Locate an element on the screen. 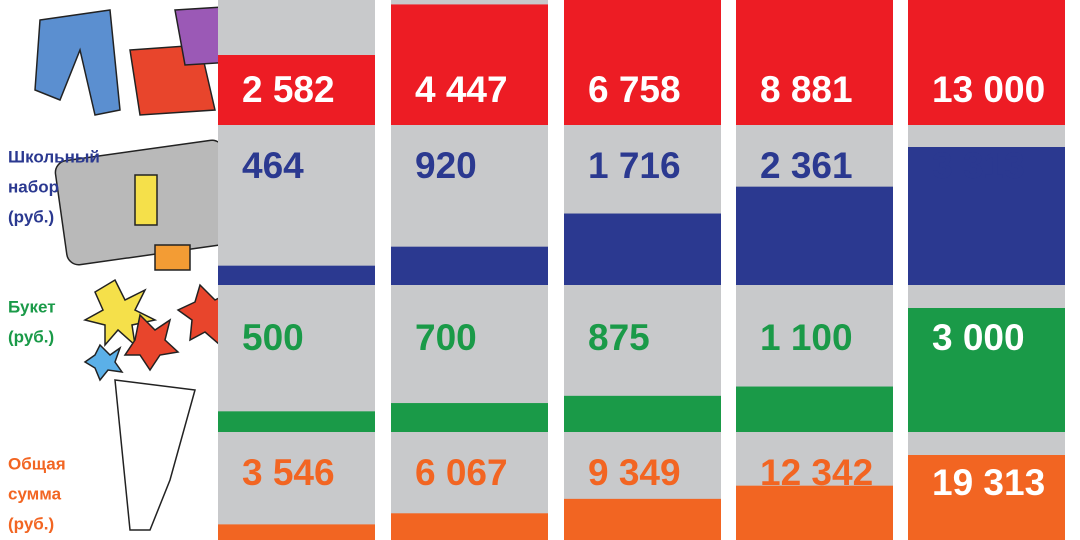 The height and width of the screenshot is (540, 1080). row-label: набор is located at coordinates (33, 186).